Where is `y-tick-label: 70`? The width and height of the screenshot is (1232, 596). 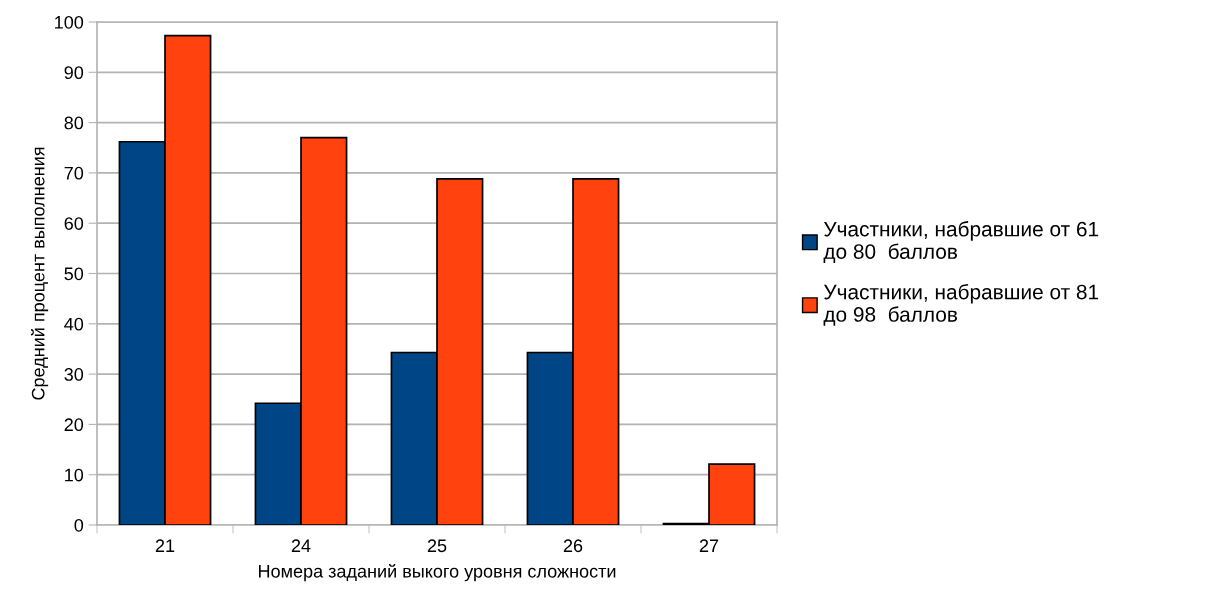
y-tick-label: 70 is located at coordinates (74, 173).